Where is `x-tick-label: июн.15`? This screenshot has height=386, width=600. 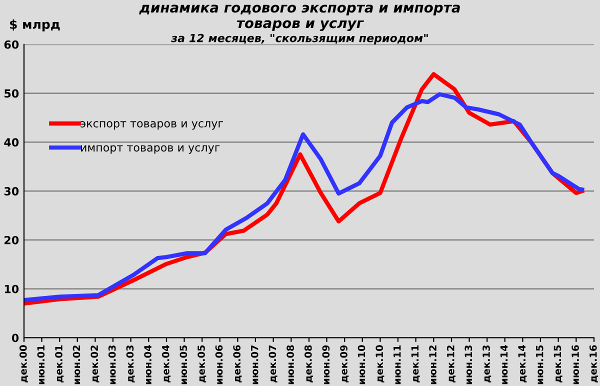
x-tick-label: июн.15 is located at coordinates (540, 364).